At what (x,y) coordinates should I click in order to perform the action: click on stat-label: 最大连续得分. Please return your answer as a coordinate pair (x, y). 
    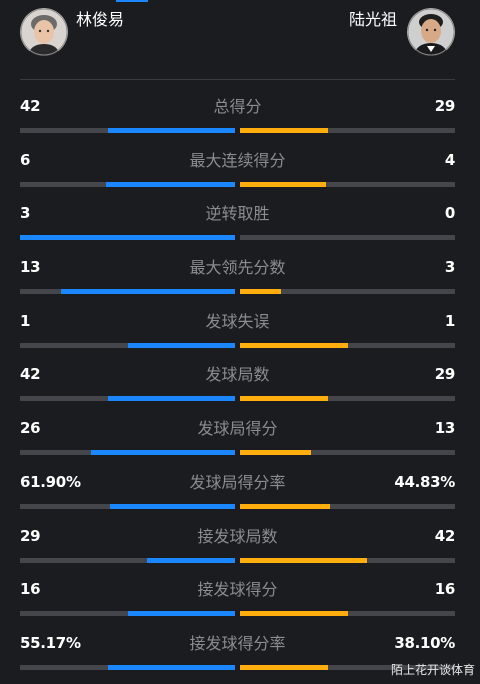
    Looking at the image, I should click on (237, 160).